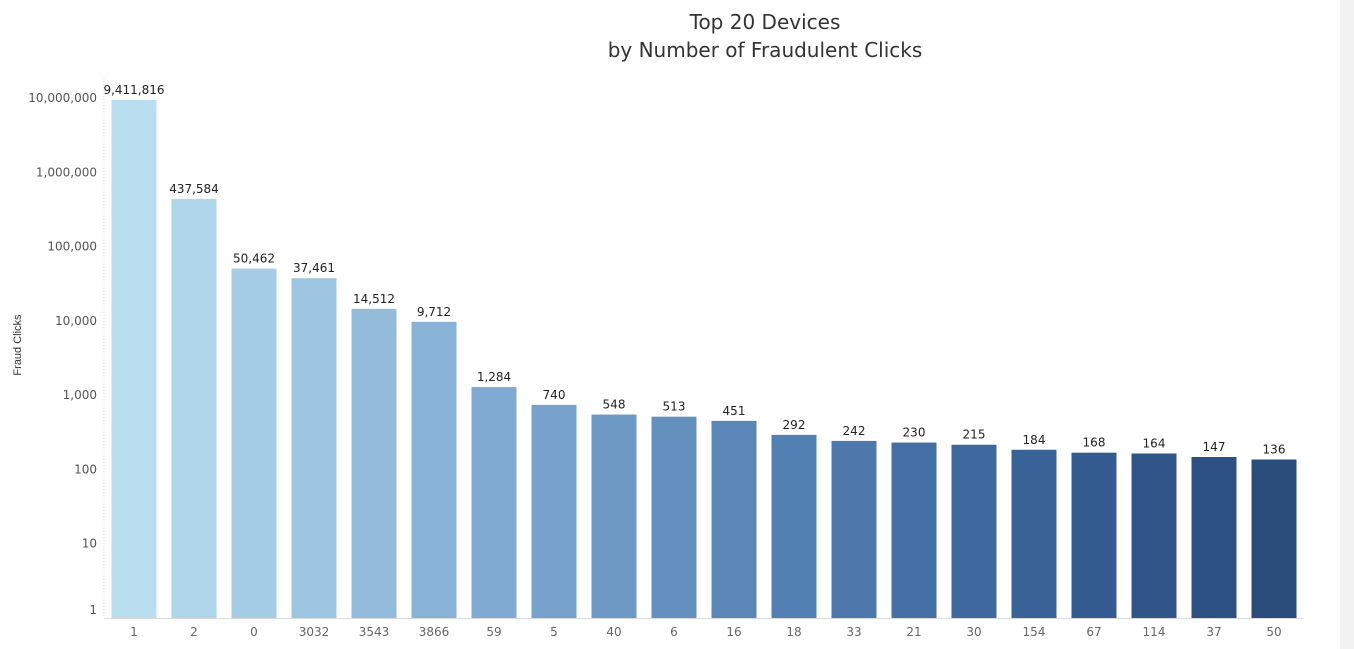  I want to click on x-tick-label: 3032, so click(314, 632).